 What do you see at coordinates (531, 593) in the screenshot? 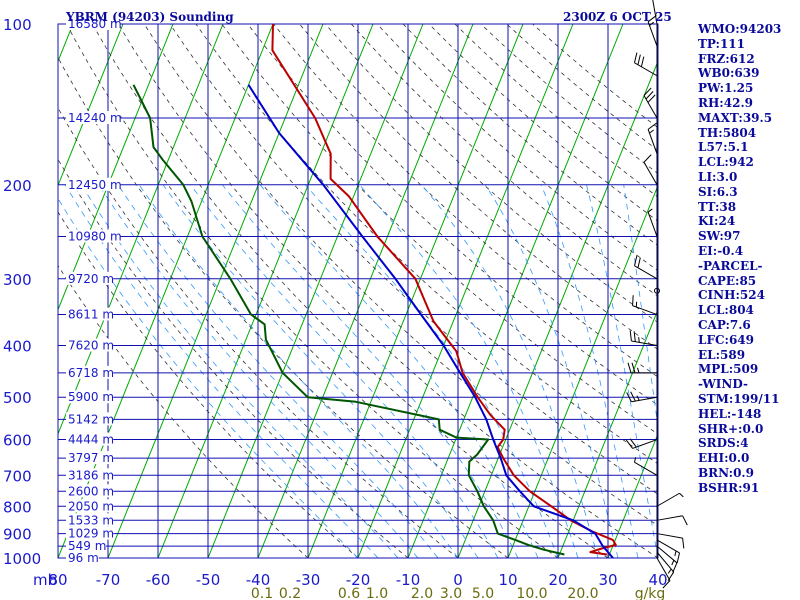
I see `mixing-ratio-label: 10.0` at bounding box center [531, 593].